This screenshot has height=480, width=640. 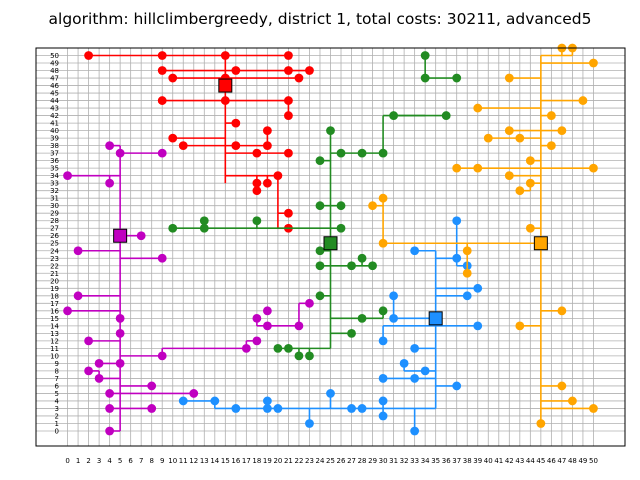 What do you see at coordinates (54, 244) in the screenshot?
I see `y-tick-label: 25` at bounding box center [54, 244].